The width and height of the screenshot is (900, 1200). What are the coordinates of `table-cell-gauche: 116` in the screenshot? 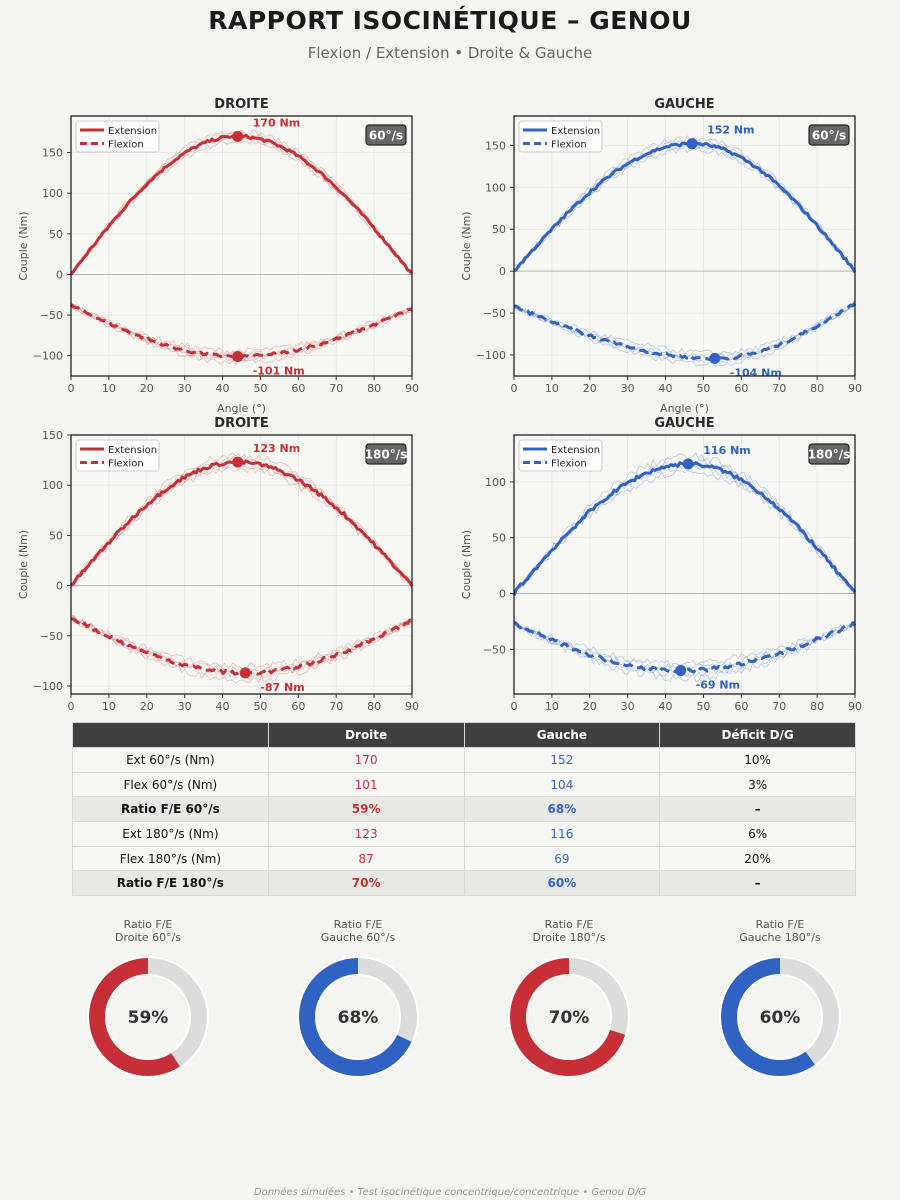 It's located at (562, 834).